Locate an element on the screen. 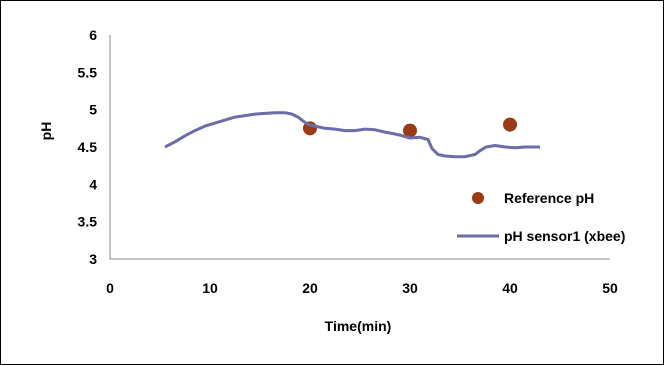  x-tick-label: 20 is located at coordinates (310, 288).